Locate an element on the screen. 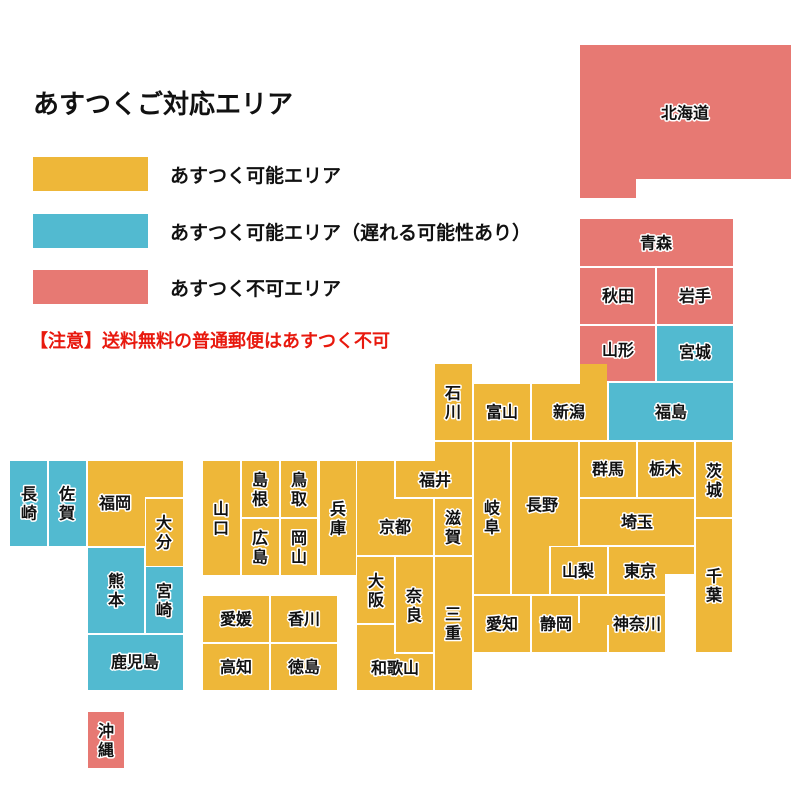  prefecture-宮城: 宮城 is located at coordinates (695, 353).